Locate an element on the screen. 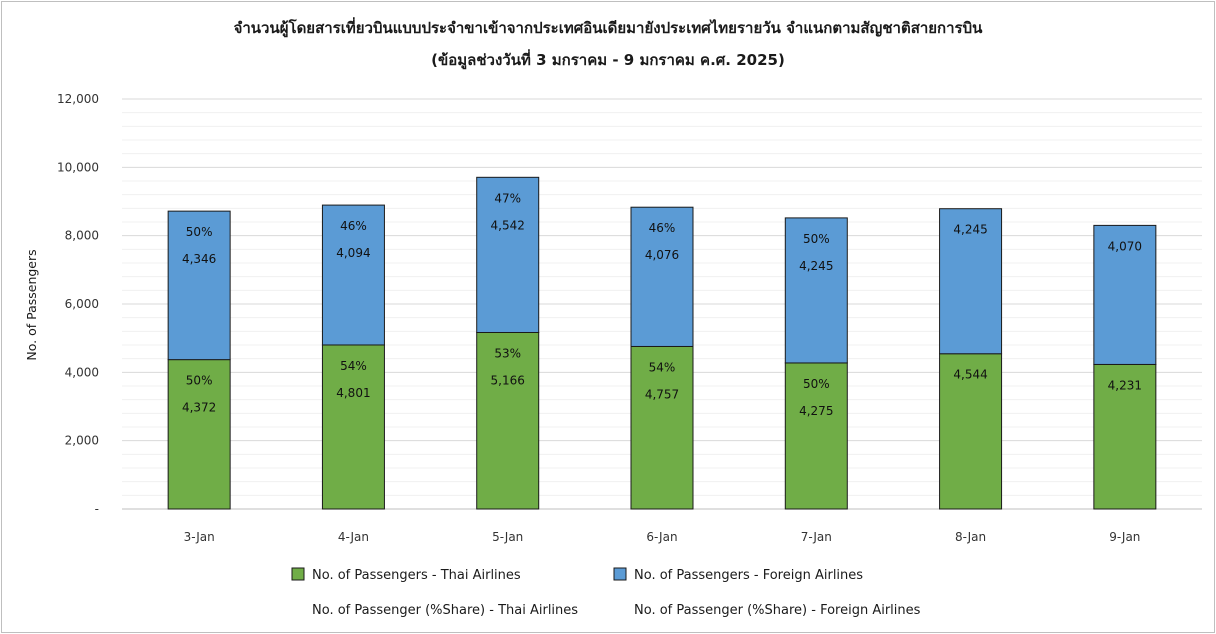  value-label: 5,166 is located at coordinates (508, 380).